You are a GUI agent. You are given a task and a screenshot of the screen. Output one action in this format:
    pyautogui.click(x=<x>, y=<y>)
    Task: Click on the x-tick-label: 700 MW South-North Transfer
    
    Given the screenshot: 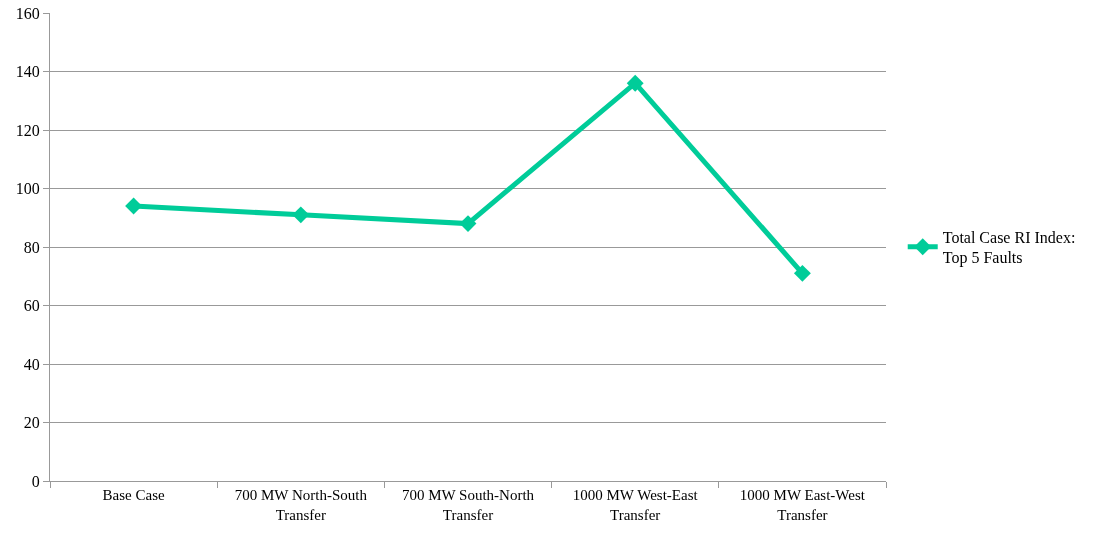 What is the action you would take?
    pyautogui.click(x=468, y=505)
    